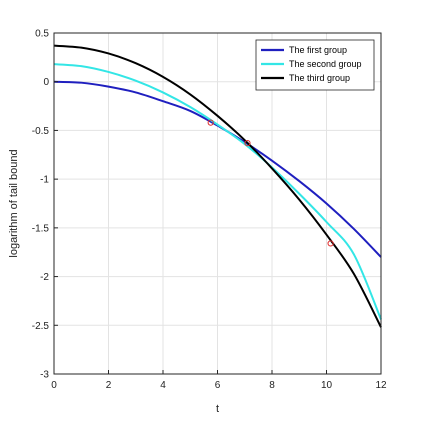  Describe the element at coordinates (163, 385) in the screenshot. I see `x-tick-label: 4` at that location.